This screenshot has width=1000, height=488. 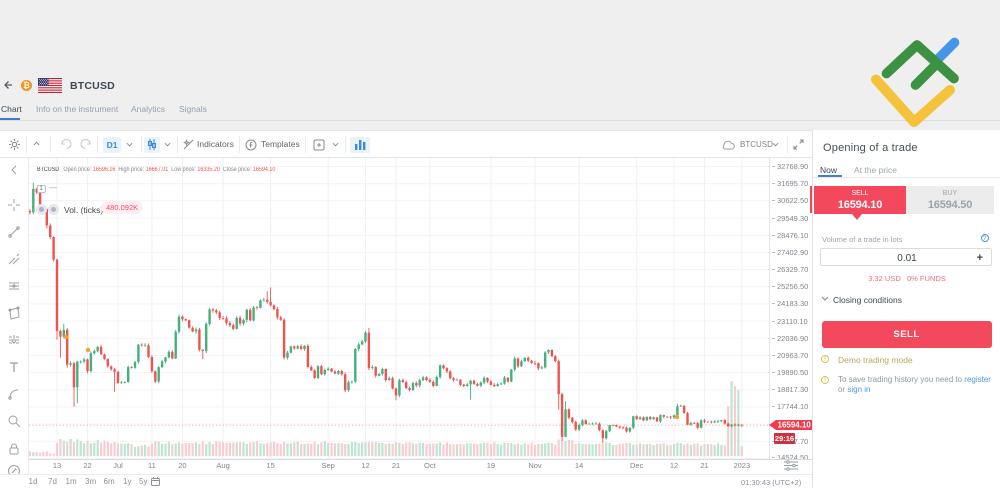 I want to click on svg-text: 16594.10, so click(x=795, y=424).